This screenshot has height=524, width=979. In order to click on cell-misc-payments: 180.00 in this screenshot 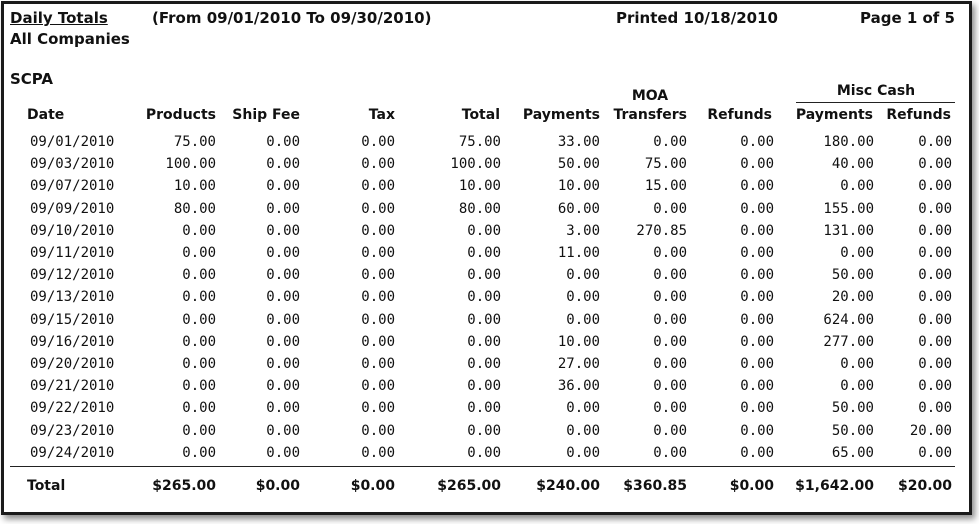, I will do `click(848, 142)`.